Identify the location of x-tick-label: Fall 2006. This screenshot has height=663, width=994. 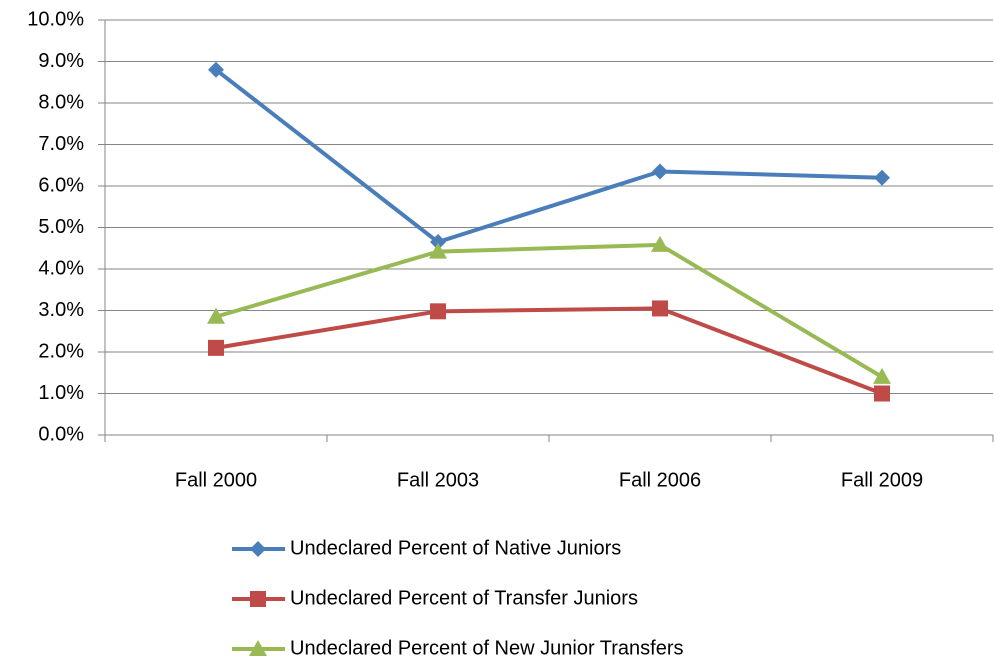
(660, 480).